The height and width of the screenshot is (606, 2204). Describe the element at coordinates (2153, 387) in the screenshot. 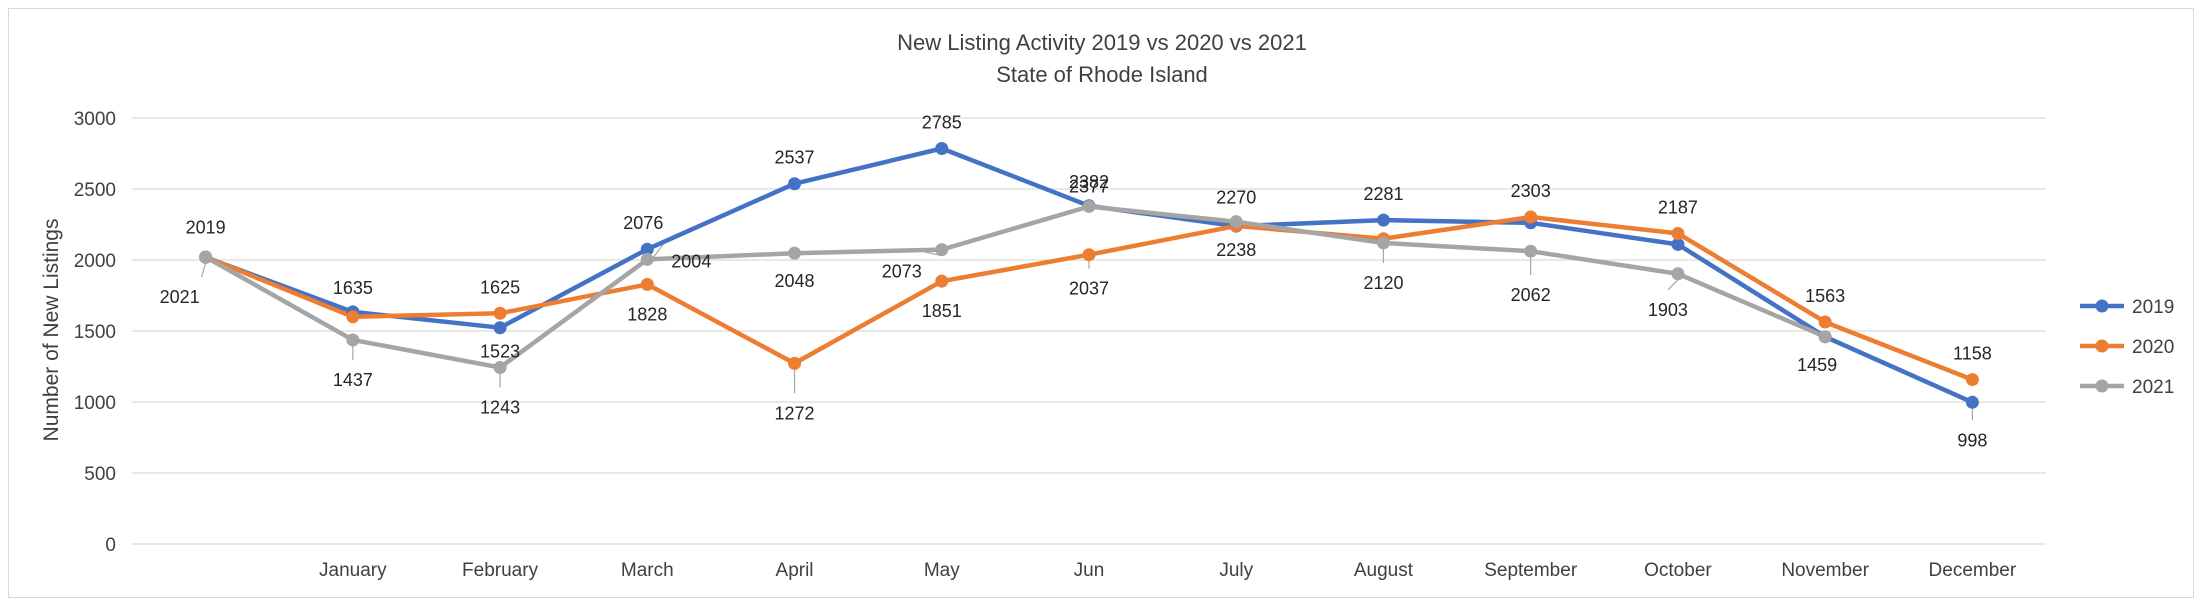

I see `legend-label: 2021` at that location.